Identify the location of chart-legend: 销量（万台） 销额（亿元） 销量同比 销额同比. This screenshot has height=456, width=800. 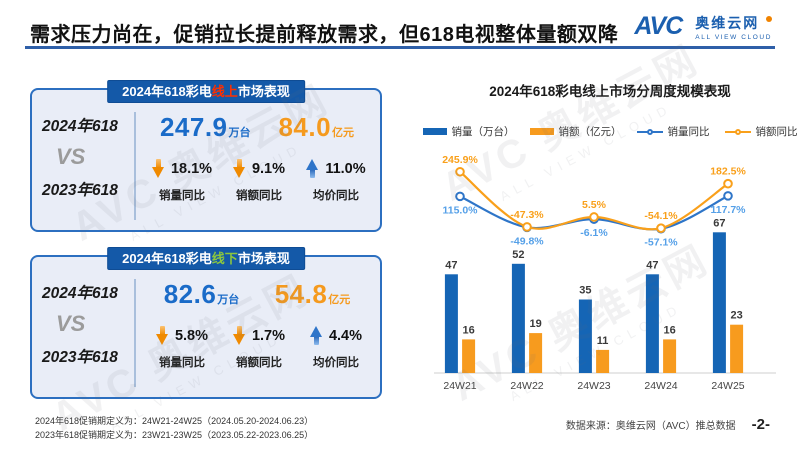
(610, 131).